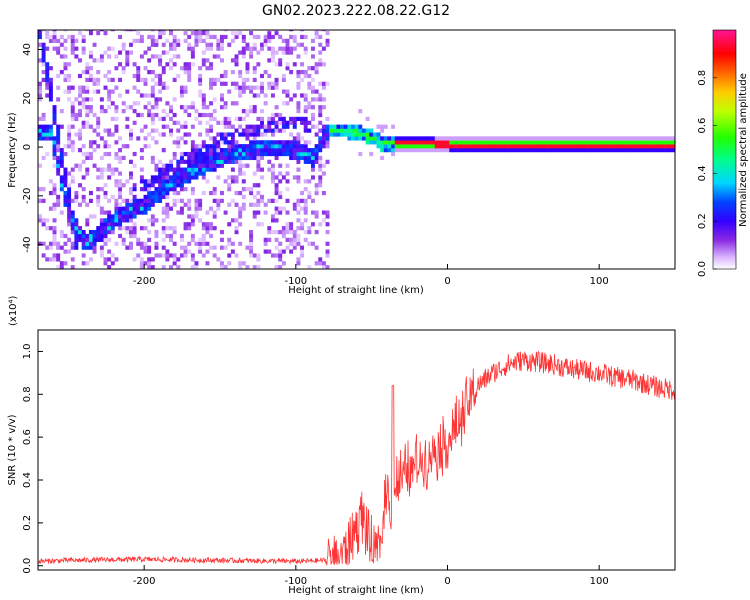 This screenshot has height=600, width=750. I want to click on bottom-x-ticks: -200 -100 0 100, so click(371, 576).